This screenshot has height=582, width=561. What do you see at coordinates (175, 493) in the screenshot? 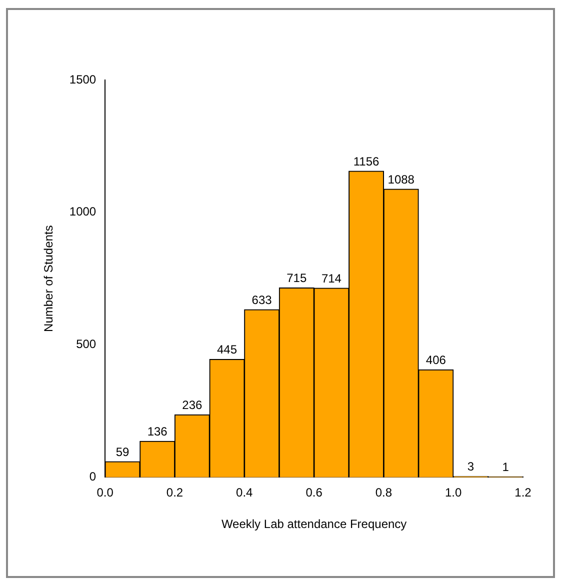
I see `x-tick-label: 0.2` at bounding box center [175, 493].